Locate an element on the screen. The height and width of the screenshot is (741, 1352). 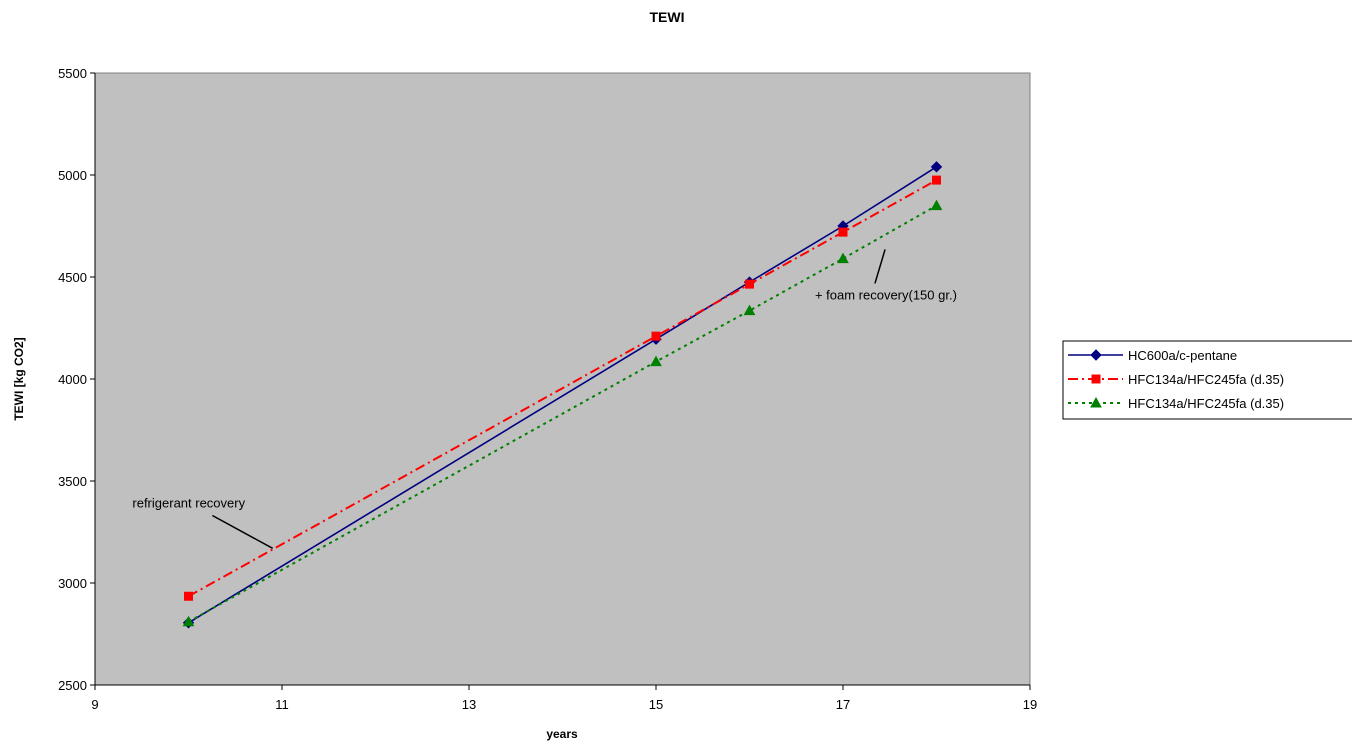
x-axis-label: years is located at coordinates (562, 734).